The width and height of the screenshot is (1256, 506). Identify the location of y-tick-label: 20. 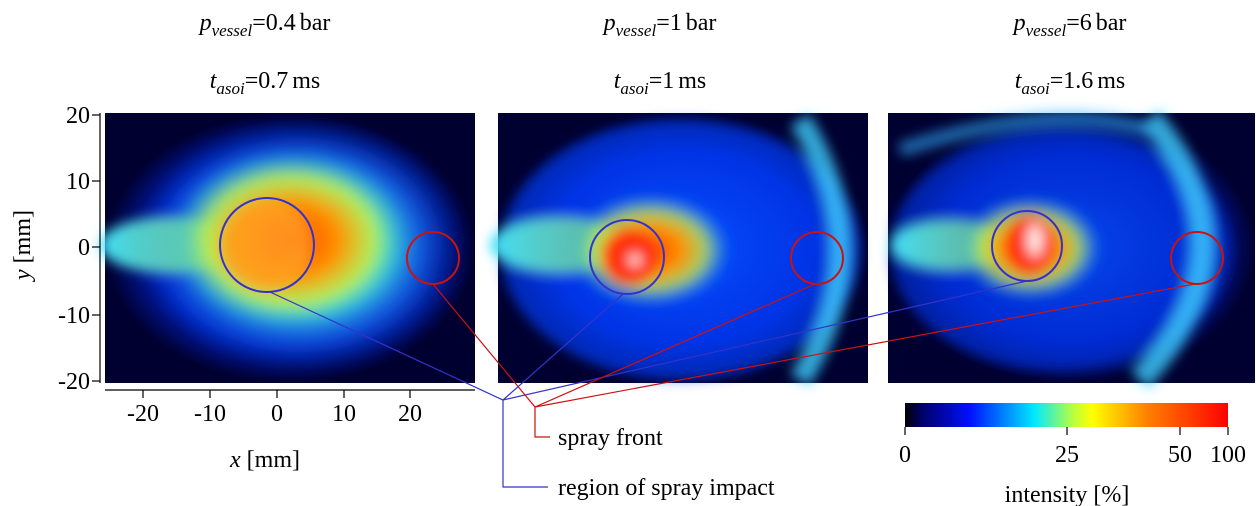
(78, 116).